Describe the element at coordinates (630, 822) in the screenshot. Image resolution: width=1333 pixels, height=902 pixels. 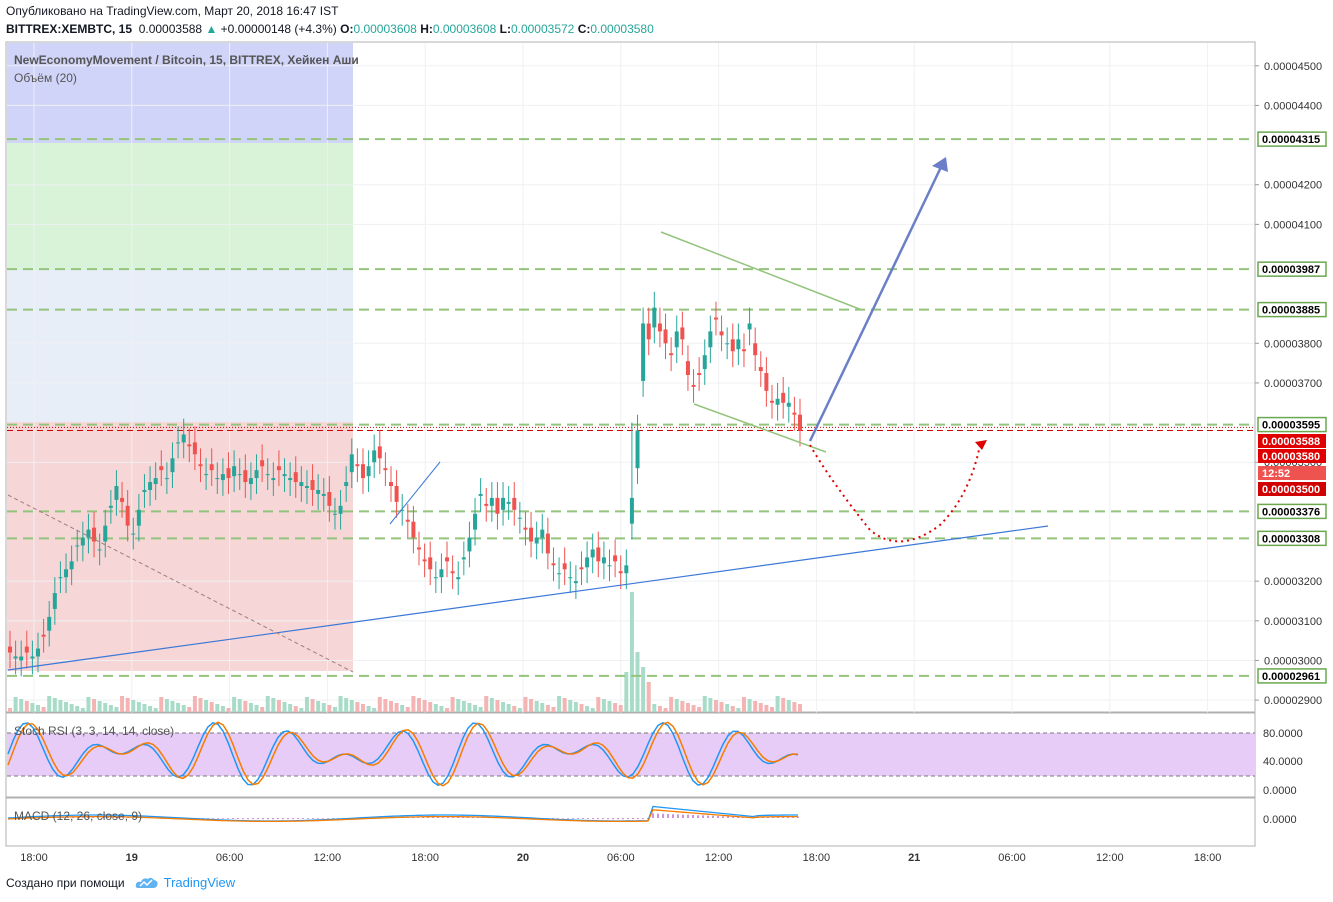
I see `macd-pane` at that location.